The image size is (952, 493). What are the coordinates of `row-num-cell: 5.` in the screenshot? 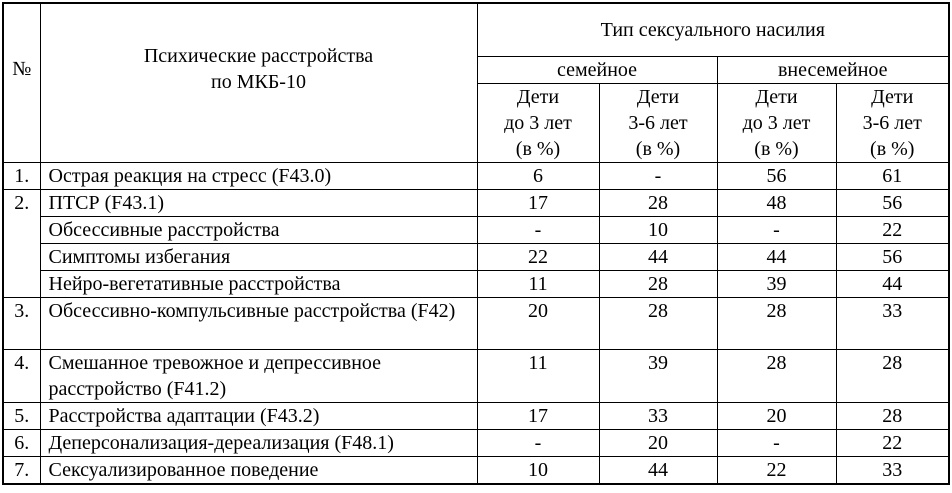 It's located at (21, 416).